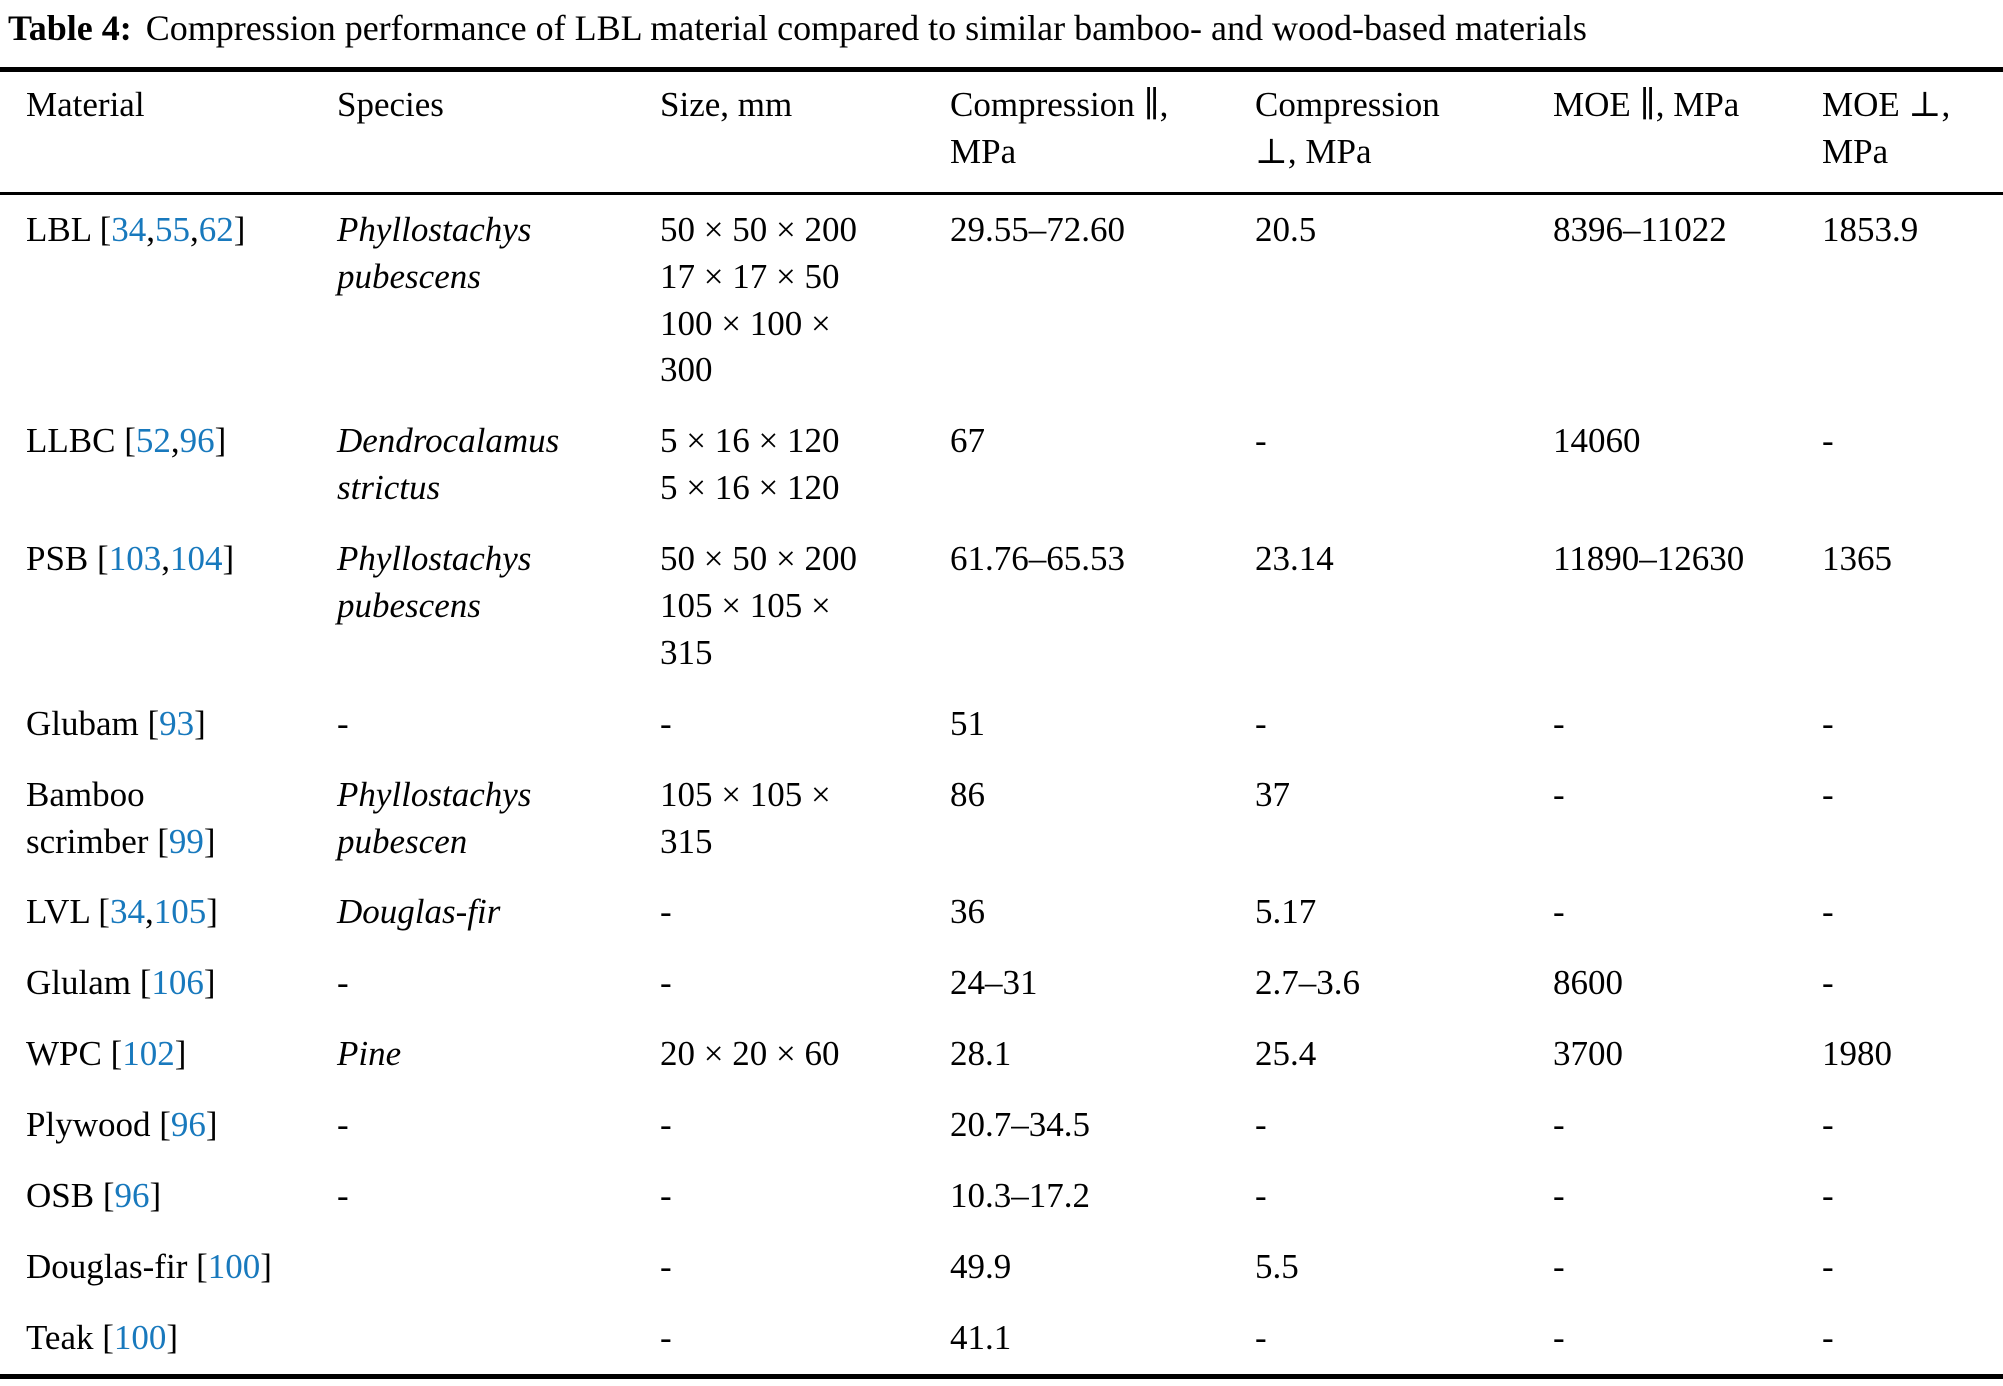 Image resolution: width=2003 pixels, height=1386 pixels. What do you see at coordinates (1307, 983) in the screenshot?
I see `compression-perpendicular-cell: 2.7–3.6` at bounding box center [1307, 983].